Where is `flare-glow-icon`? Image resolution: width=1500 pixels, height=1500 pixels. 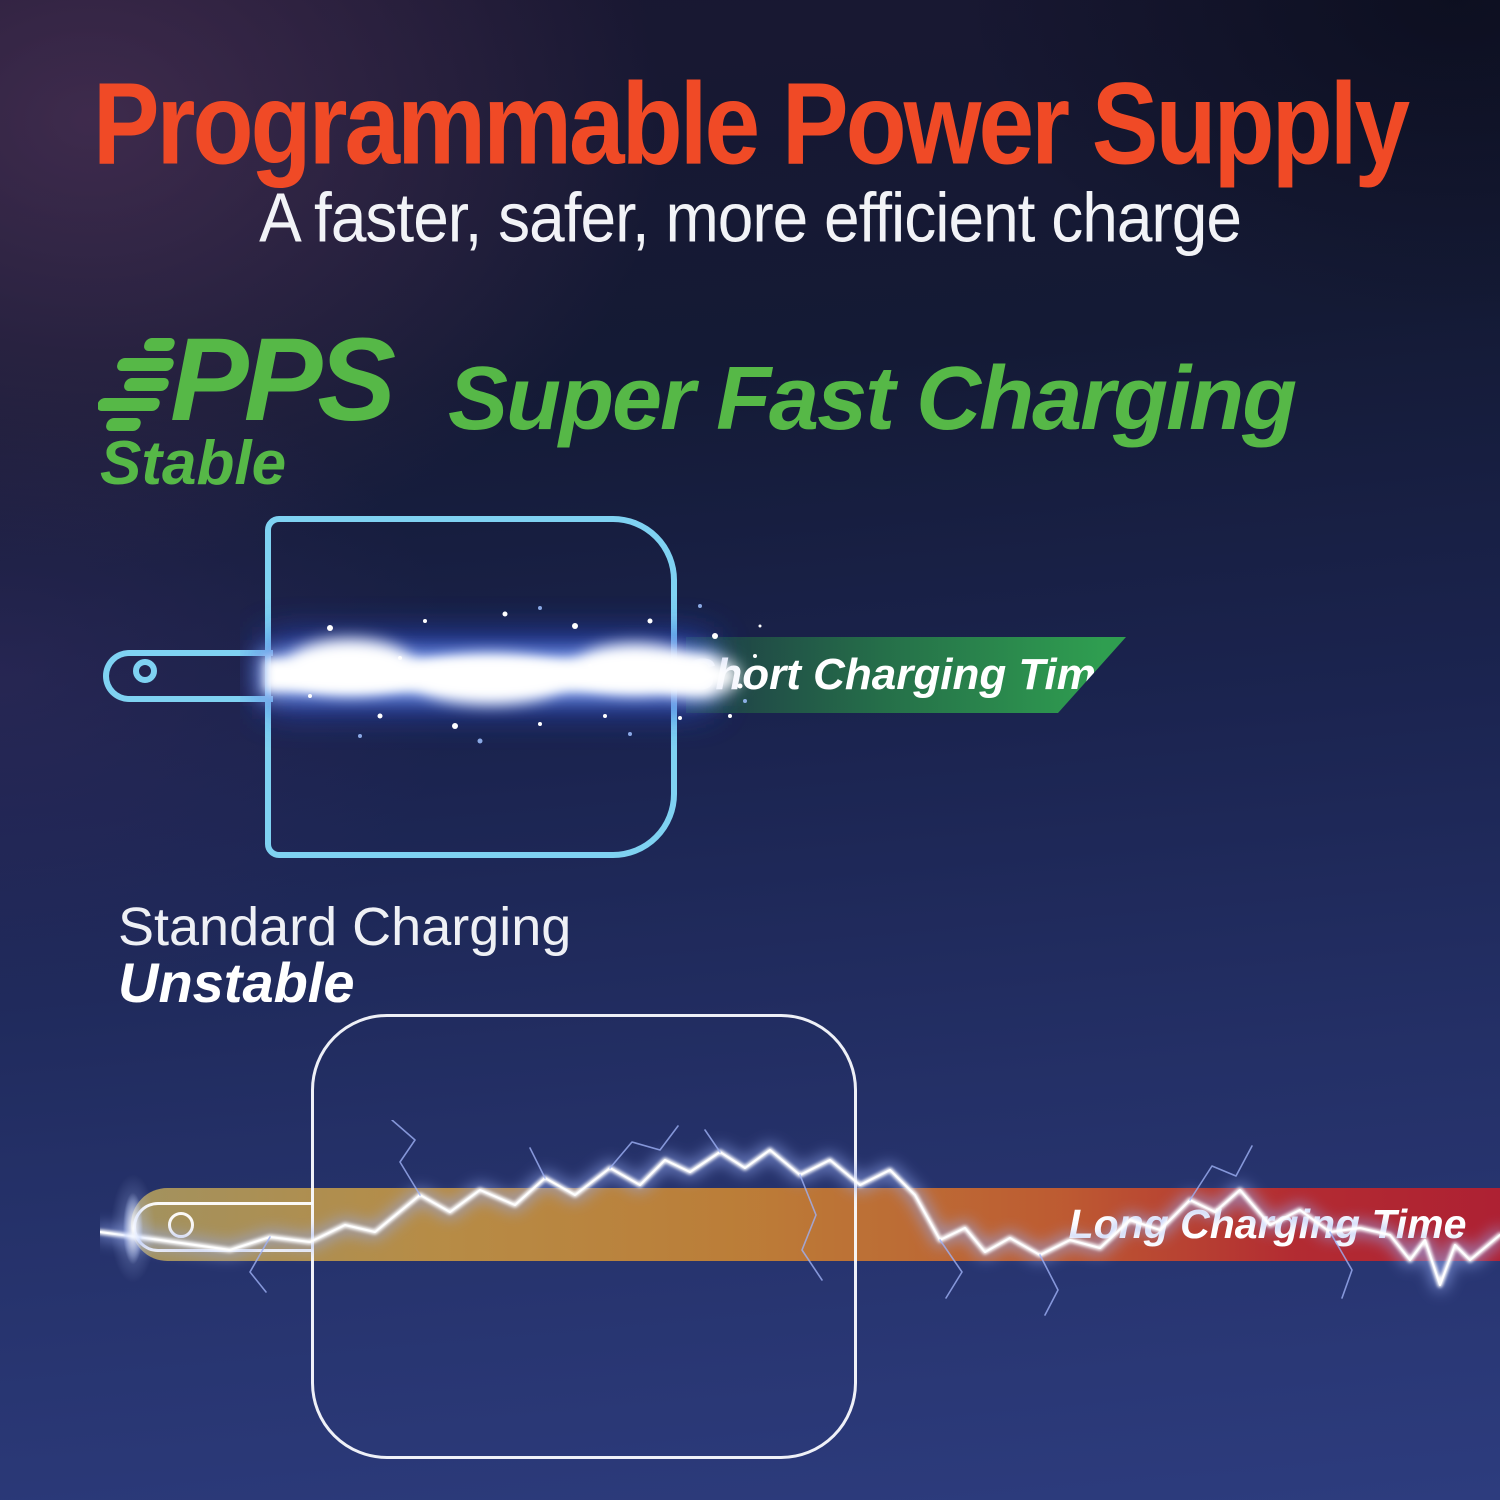 flare-glow-icon is located at coordinates (133, 1233).